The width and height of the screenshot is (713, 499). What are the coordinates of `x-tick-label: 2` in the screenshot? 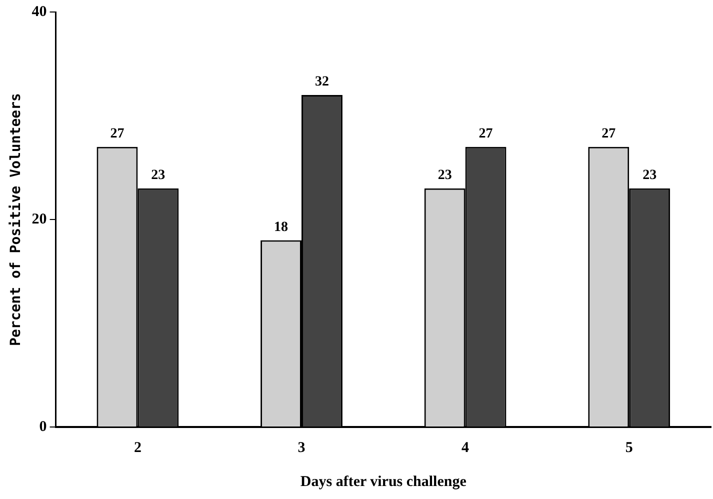 It's located at (138, 448).